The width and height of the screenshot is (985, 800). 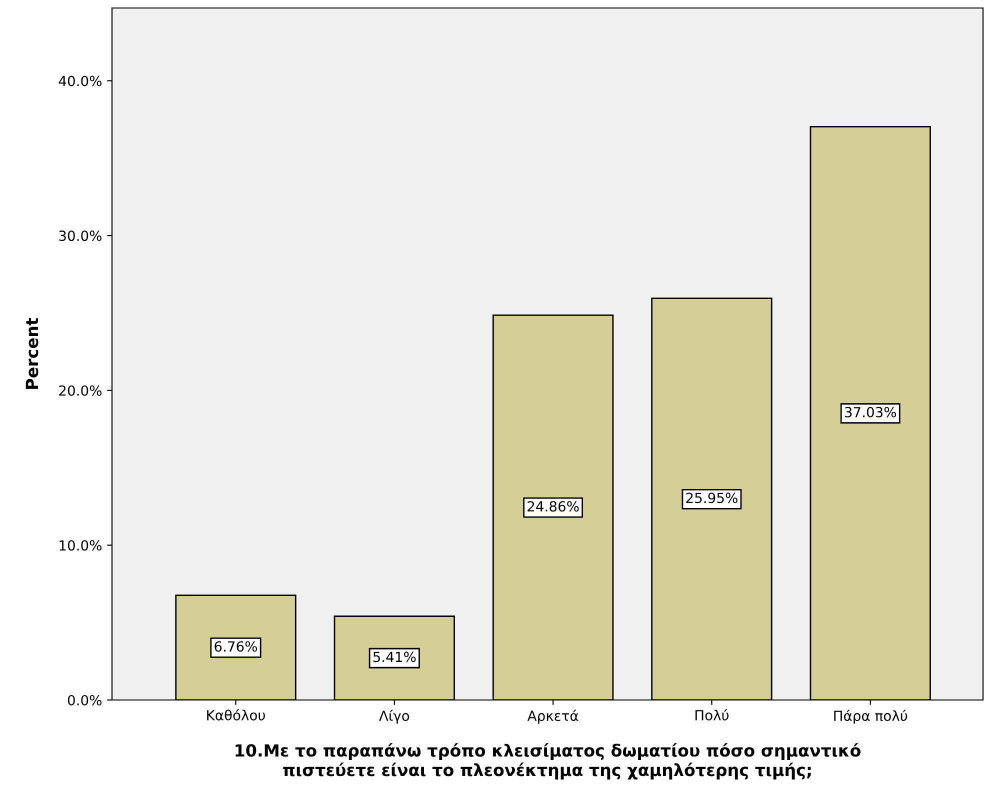 I want to click on x-tick-label: Πάρα πολύ, so click(x=871, y=717).